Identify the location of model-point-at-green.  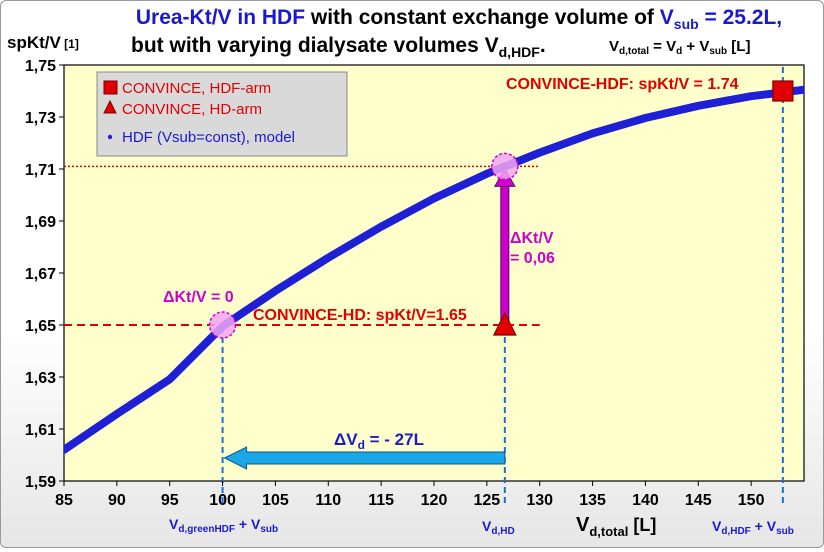
(222, 325).